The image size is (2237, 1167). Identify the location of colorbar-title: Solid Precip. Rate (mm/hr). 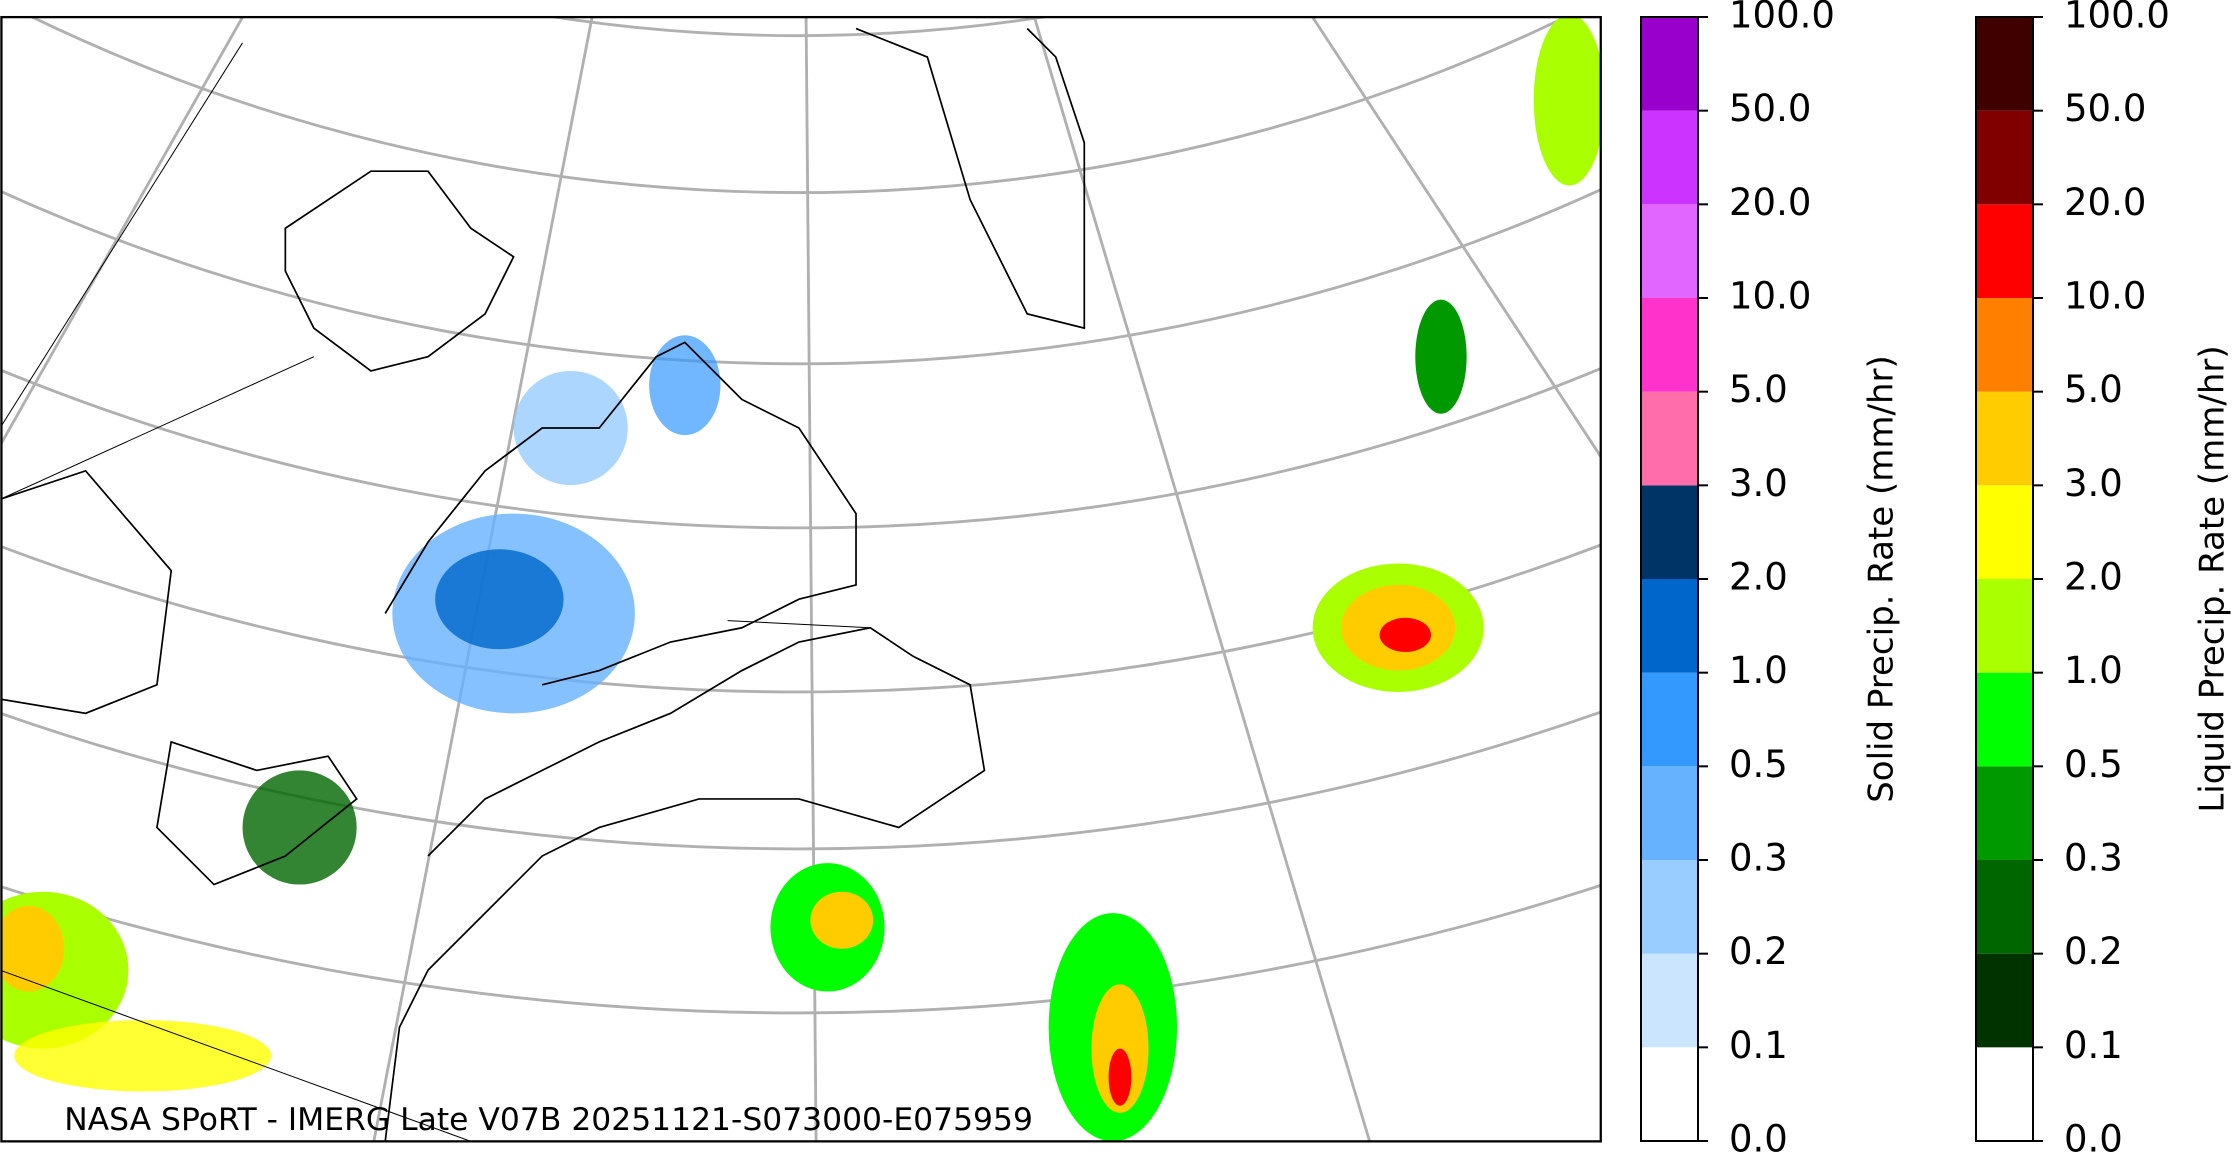
(1882, 579).